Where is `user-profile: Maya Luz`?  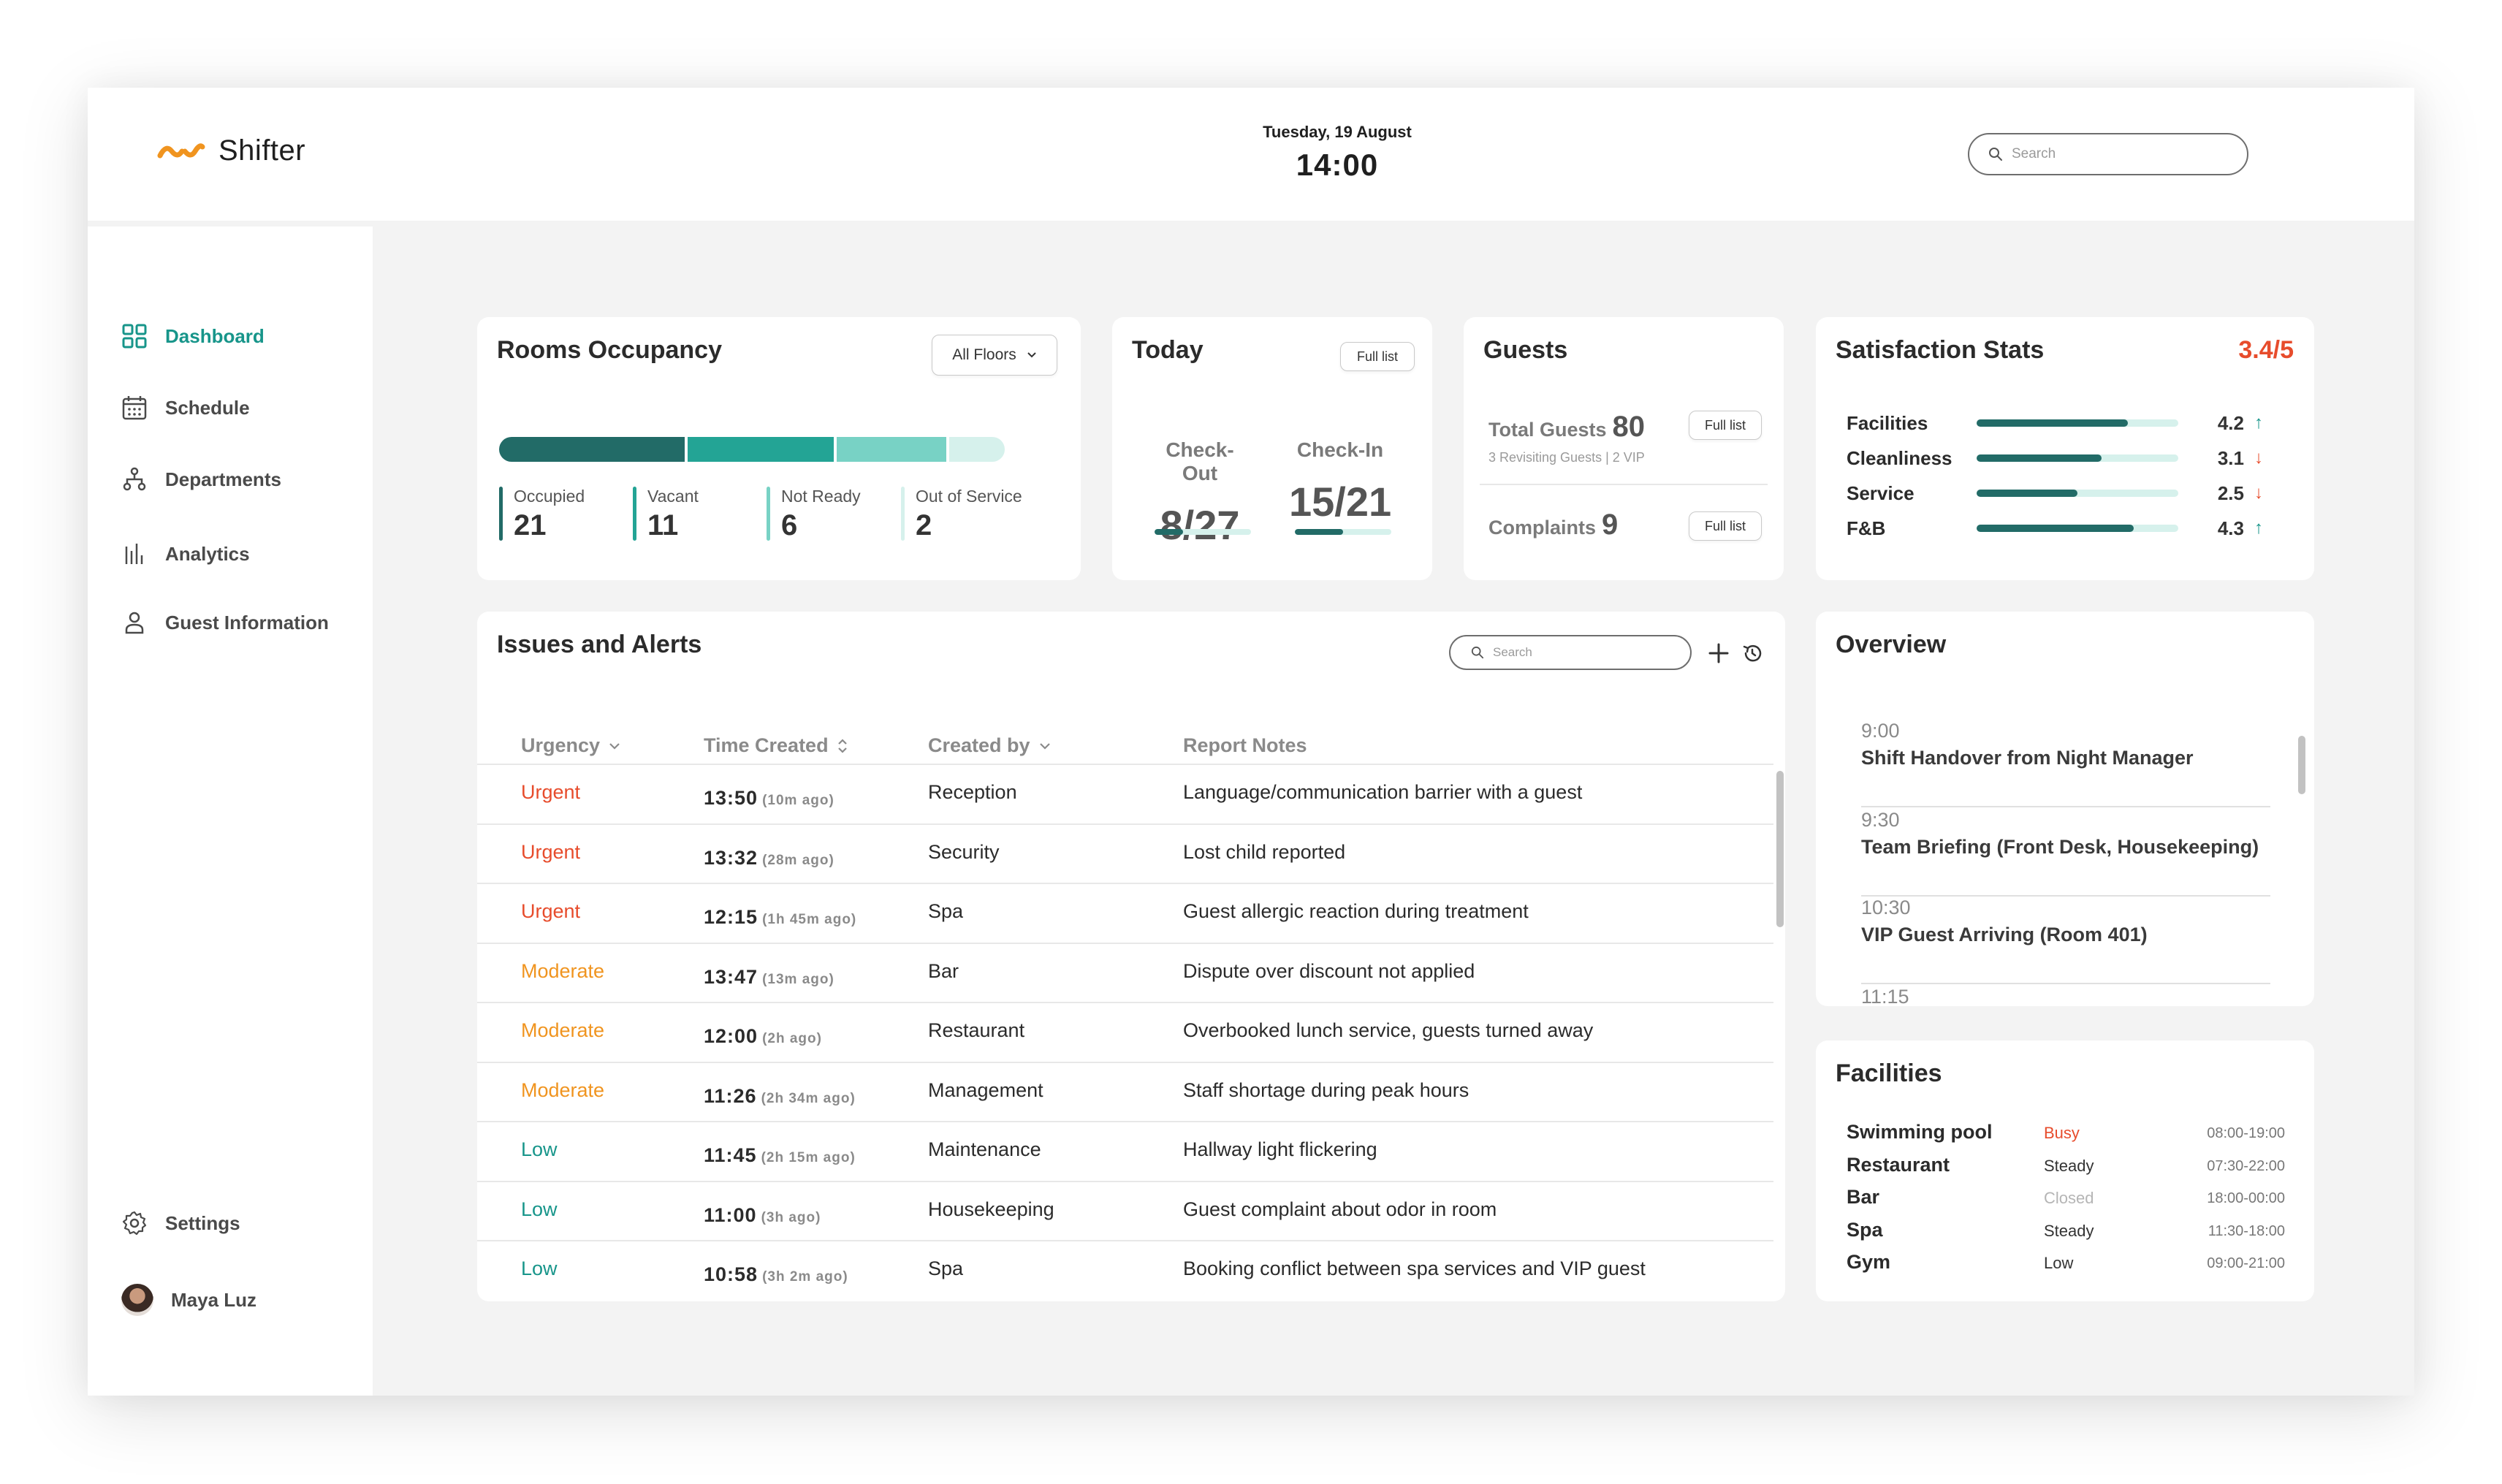 user-profile: Maya Luz is located at coordinates (189, 1300).